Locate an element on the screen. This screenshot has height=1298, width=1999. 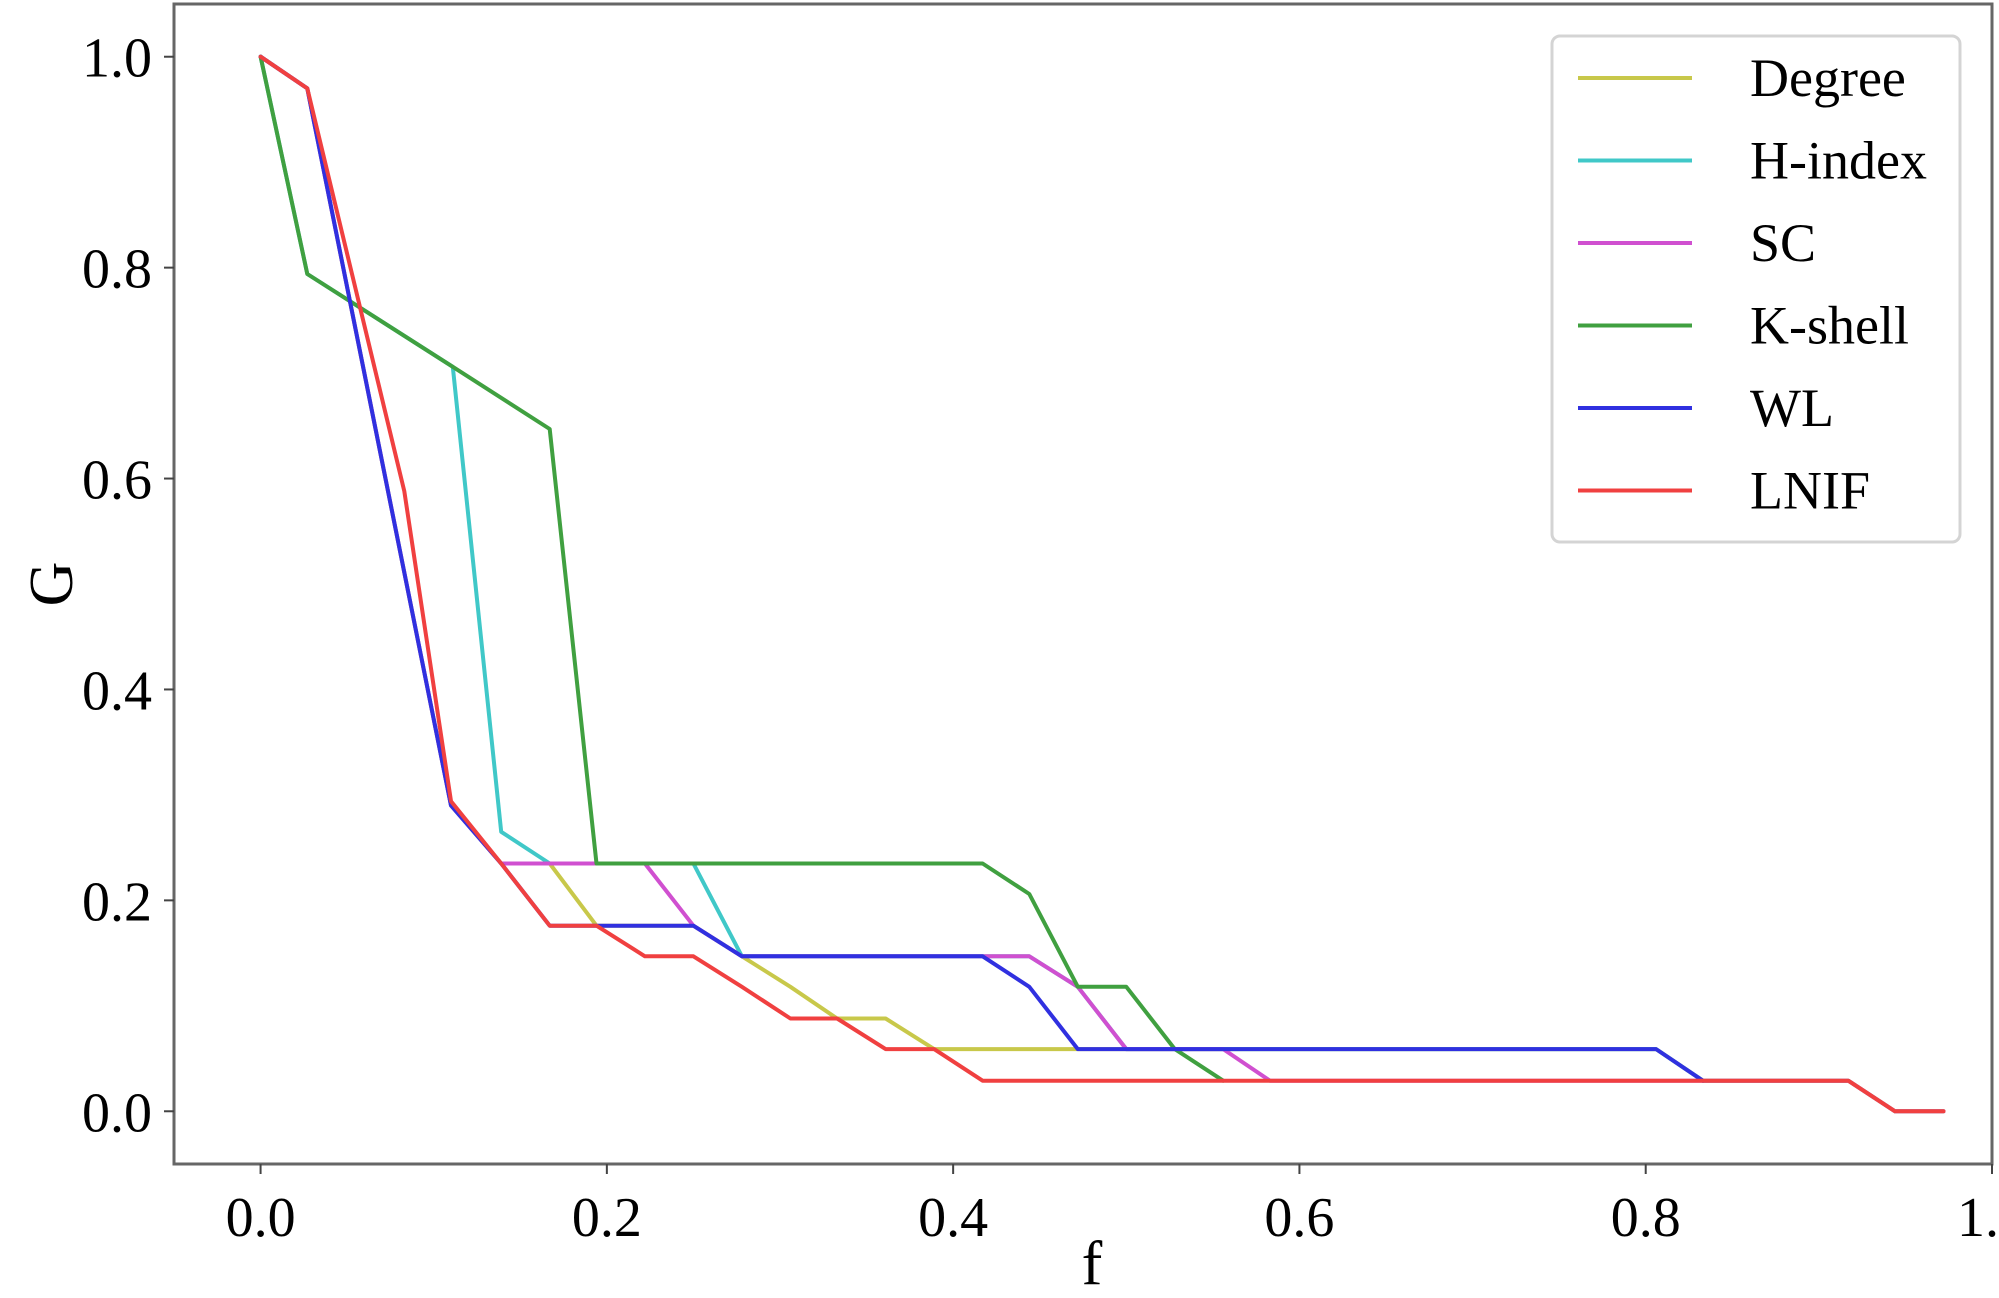
x-tick-label: 0.8 is located at coordinates (1646, 1218).